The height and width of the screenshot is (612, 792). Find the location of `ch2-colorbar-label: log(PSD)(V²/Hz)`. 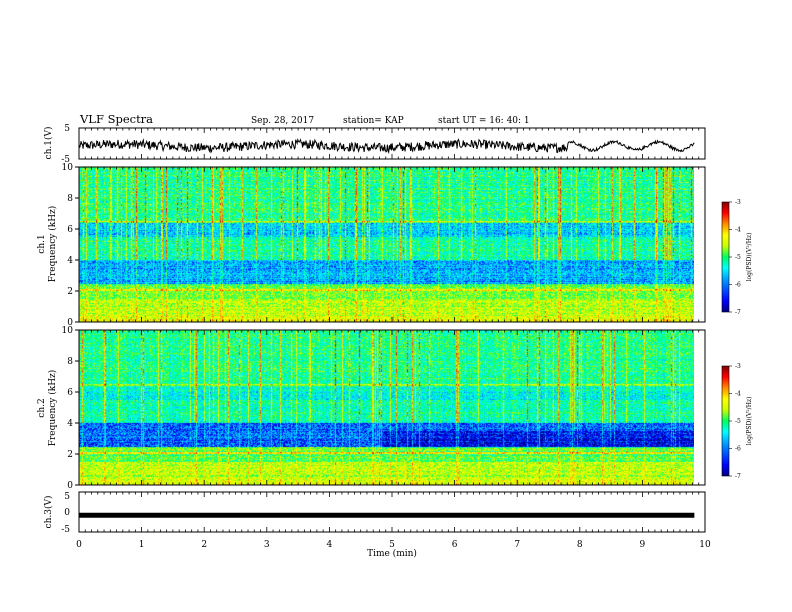

ch2-colorbar-label: log(PSD)(V²/Hz) is located at coordinates (749, 421).